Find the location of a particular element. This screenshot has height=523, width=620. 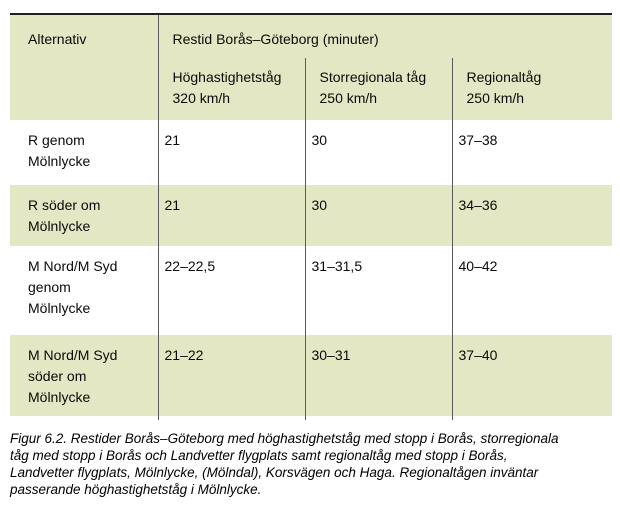

table-row: R genom Mölnlycke 21 30 37–38 is located at coordinates (311, 152).